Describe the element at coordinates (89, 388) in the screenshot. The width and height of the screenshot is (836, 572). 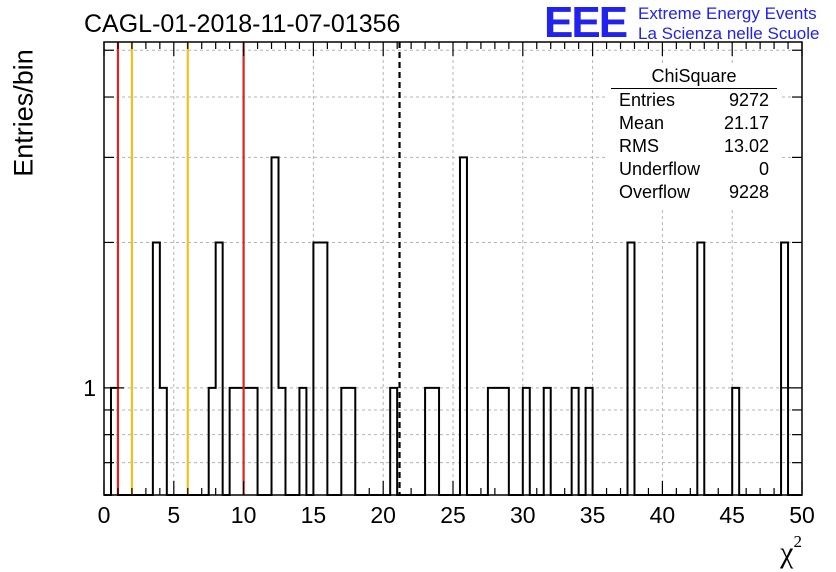
I see `y-tick-label: 1` at that location.